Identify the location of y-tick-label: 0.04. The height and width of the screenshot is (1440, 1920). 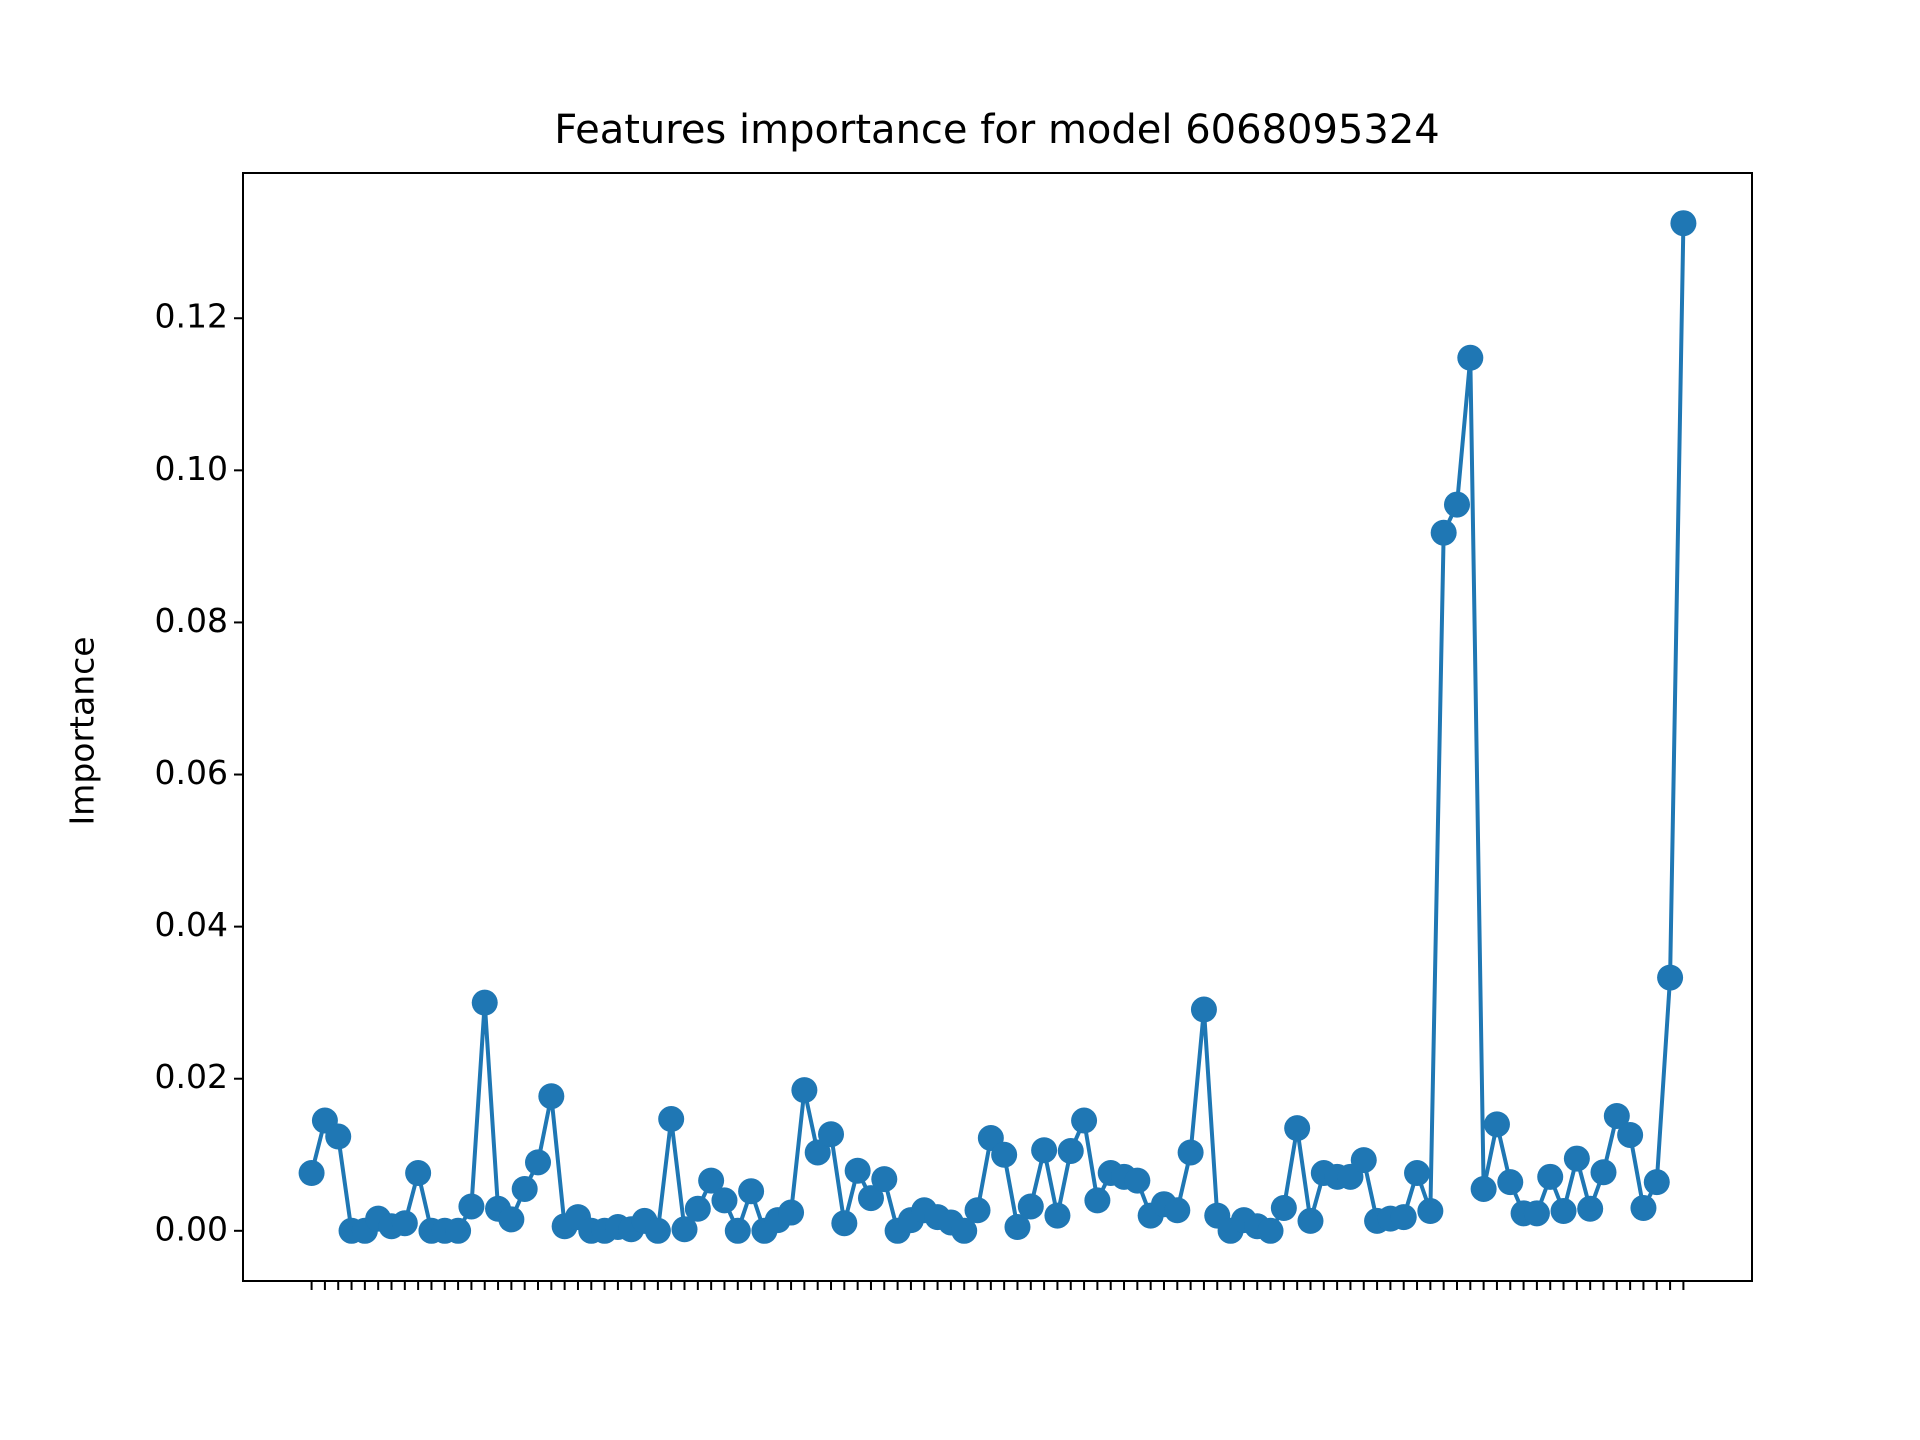
(191, 924).